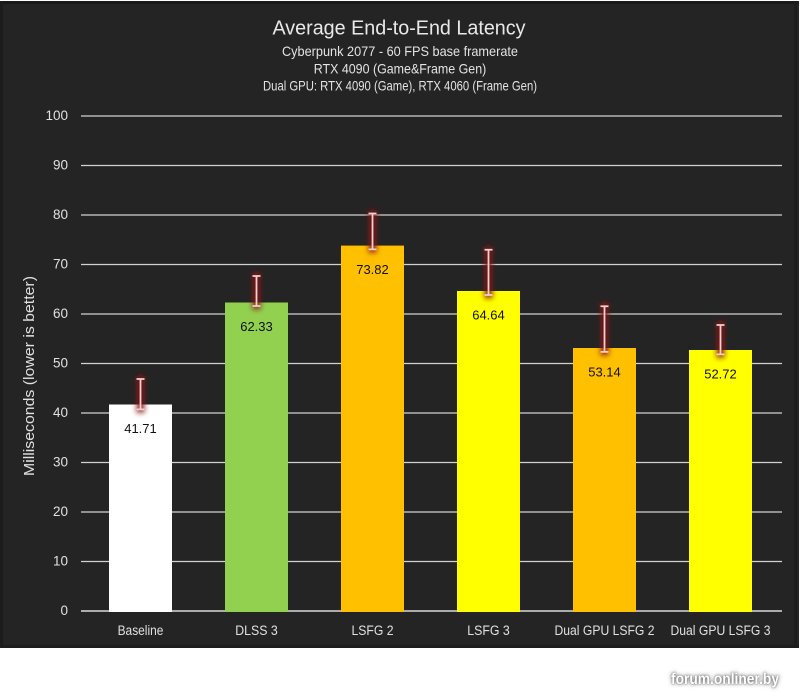 The width and height of the screenshot is (800, 700). Describe the element at coordinates (256, 630) in the screenshot. I see `svg-text: DLSS 3` at that location.